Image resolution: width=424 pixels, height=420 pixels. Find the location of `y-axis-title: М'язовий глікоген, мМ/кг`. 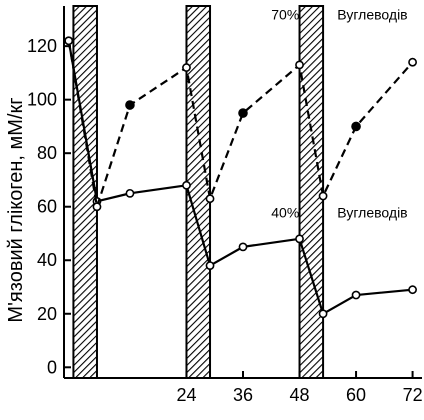

y-axis-title: М'язовий глікоген, мМ/кг is located at coordinates (16, 209).